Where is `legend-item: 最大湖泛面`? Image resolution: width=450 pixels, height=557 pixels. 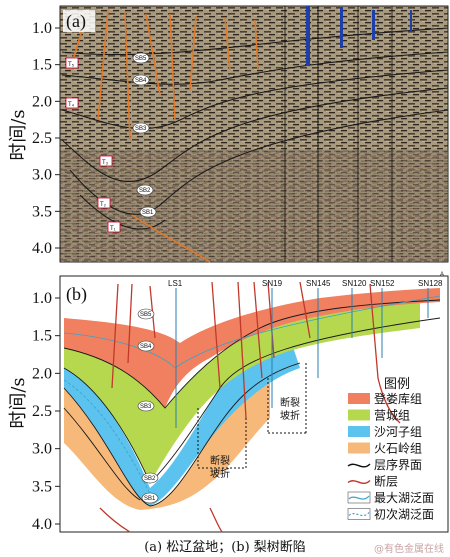
legend-item: 最大湖泛面 is located at coordinates (390, 497).